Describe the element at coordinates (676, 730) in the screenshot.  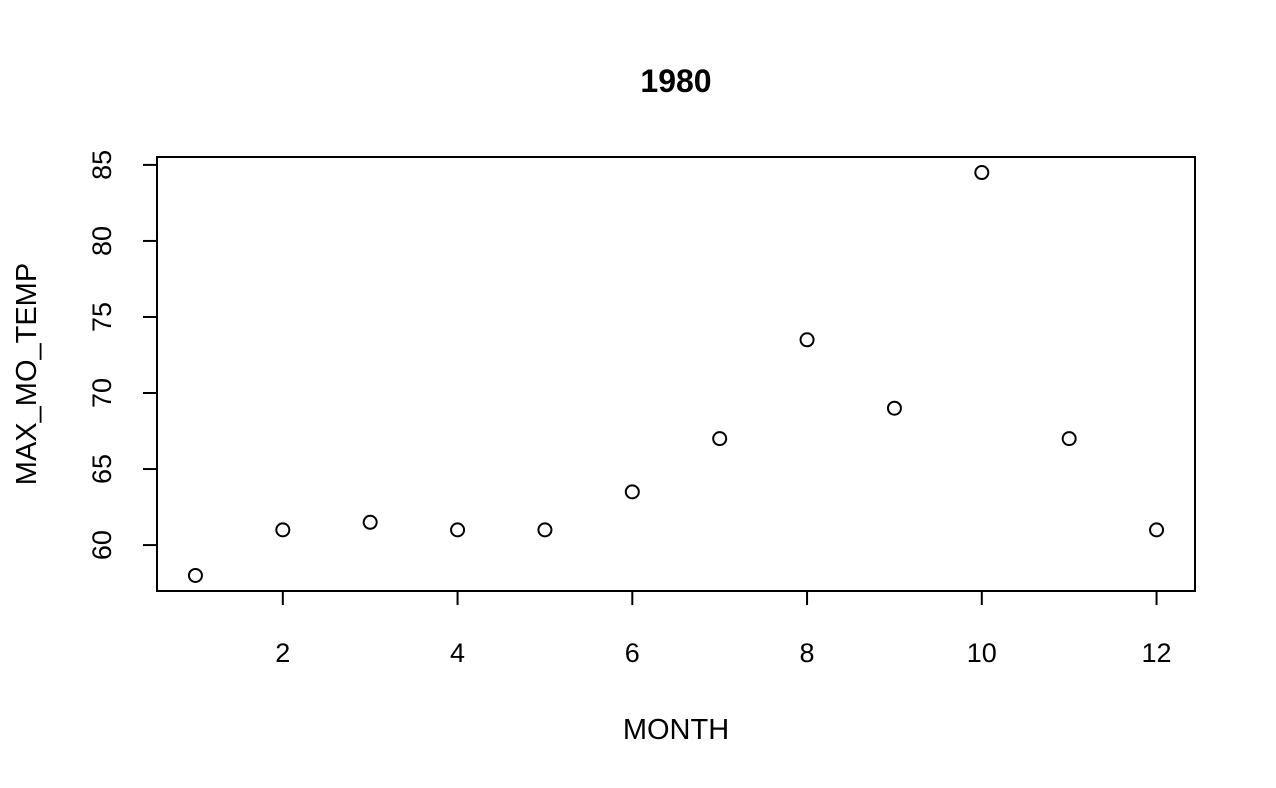
I see `x-axis-label: MONTH` at that location.